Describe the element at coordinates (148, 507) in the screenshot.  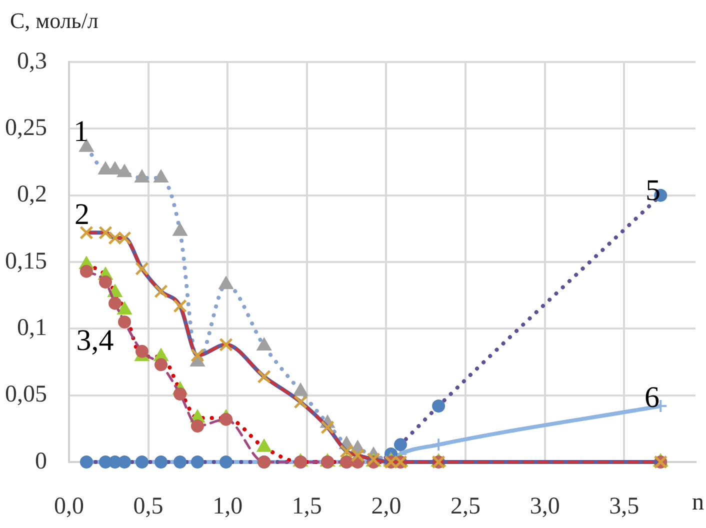
I see `x-tick-label: 0,5` at that location.